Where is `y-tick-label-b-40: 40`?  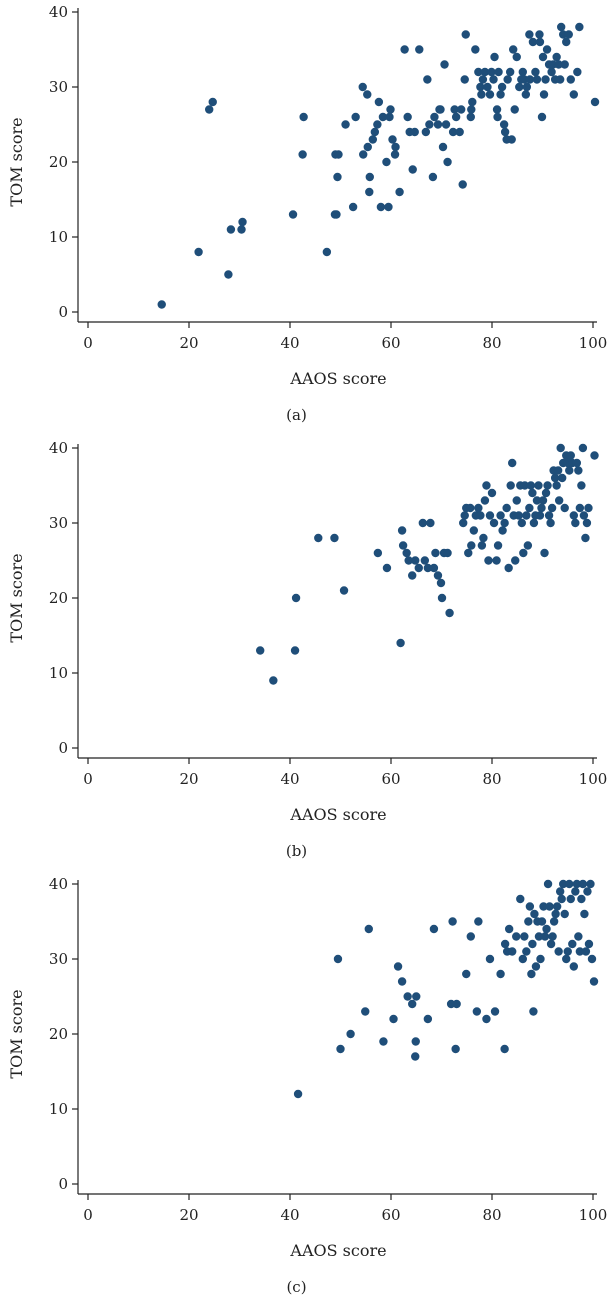 y-tick-label-b-40: 40 is located at coordinates (58, 448).